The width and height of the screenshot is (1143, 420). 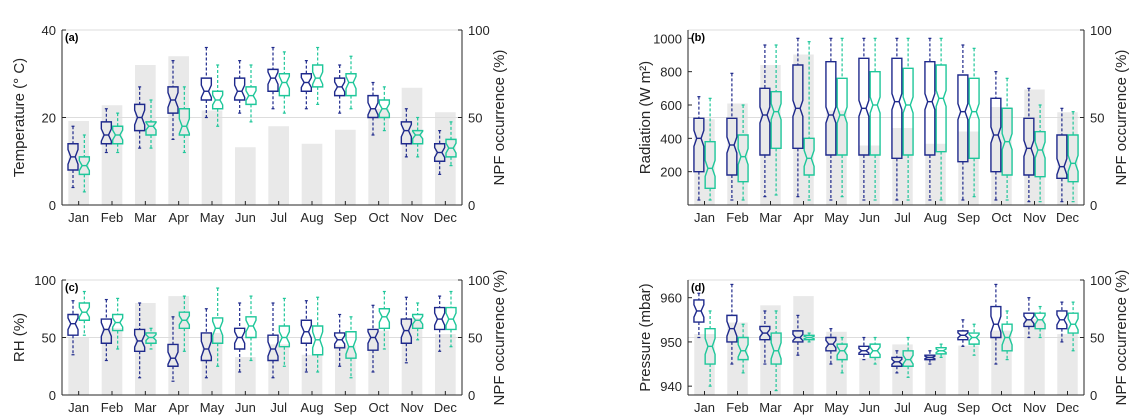 I want to click on y-tick-label: 0, so click(x=52, y=205).